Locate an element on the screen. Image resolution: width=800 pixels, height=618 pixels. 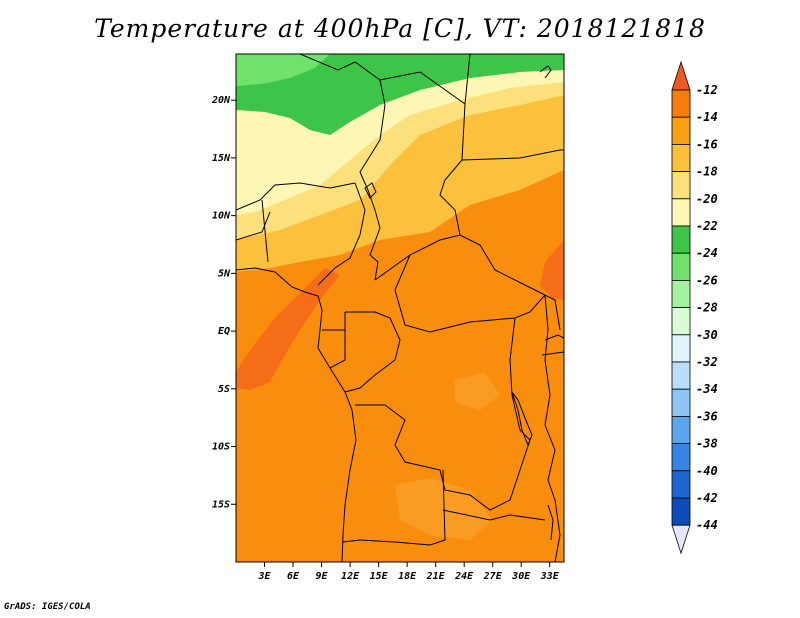
x-tick-label: 3E is located at coordinates (264, 576).